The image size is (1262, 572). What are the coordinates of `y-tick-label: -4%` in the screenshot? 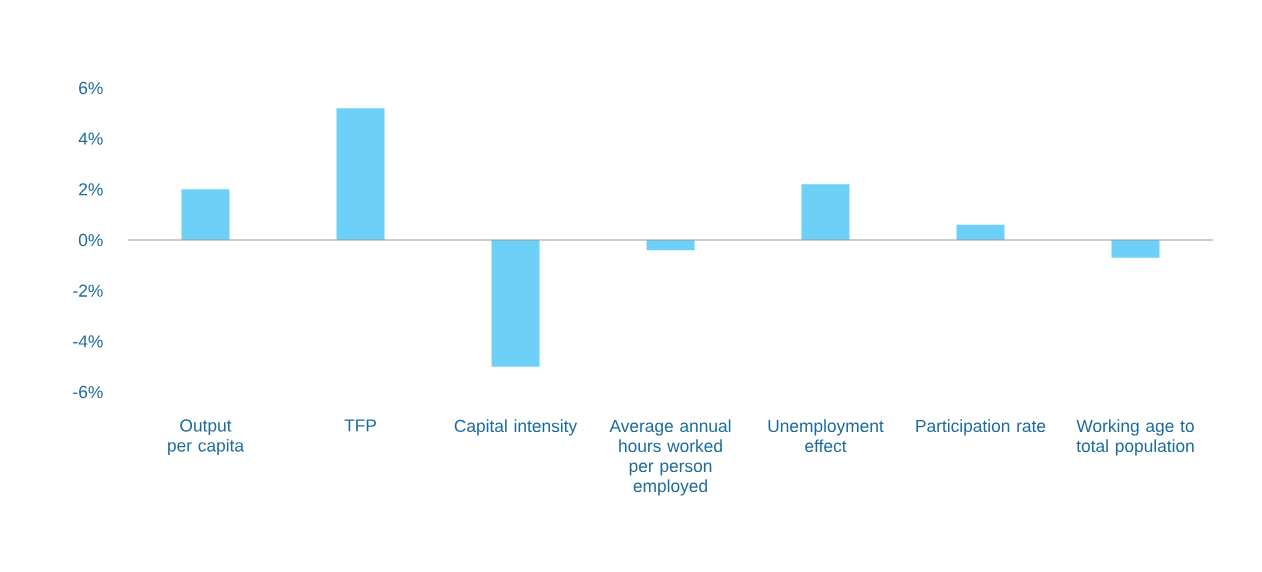 It's located at (88, 341).